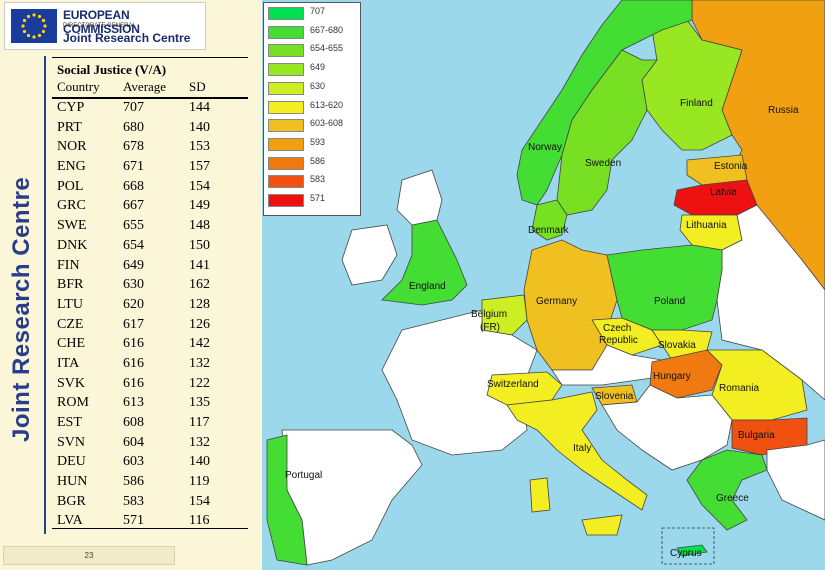 Image resolution: width=825 pixels, height=570 pixels. Describe the element at coordinates (133, 462) in the screenshot. I see `cell-average: 603` at that location.